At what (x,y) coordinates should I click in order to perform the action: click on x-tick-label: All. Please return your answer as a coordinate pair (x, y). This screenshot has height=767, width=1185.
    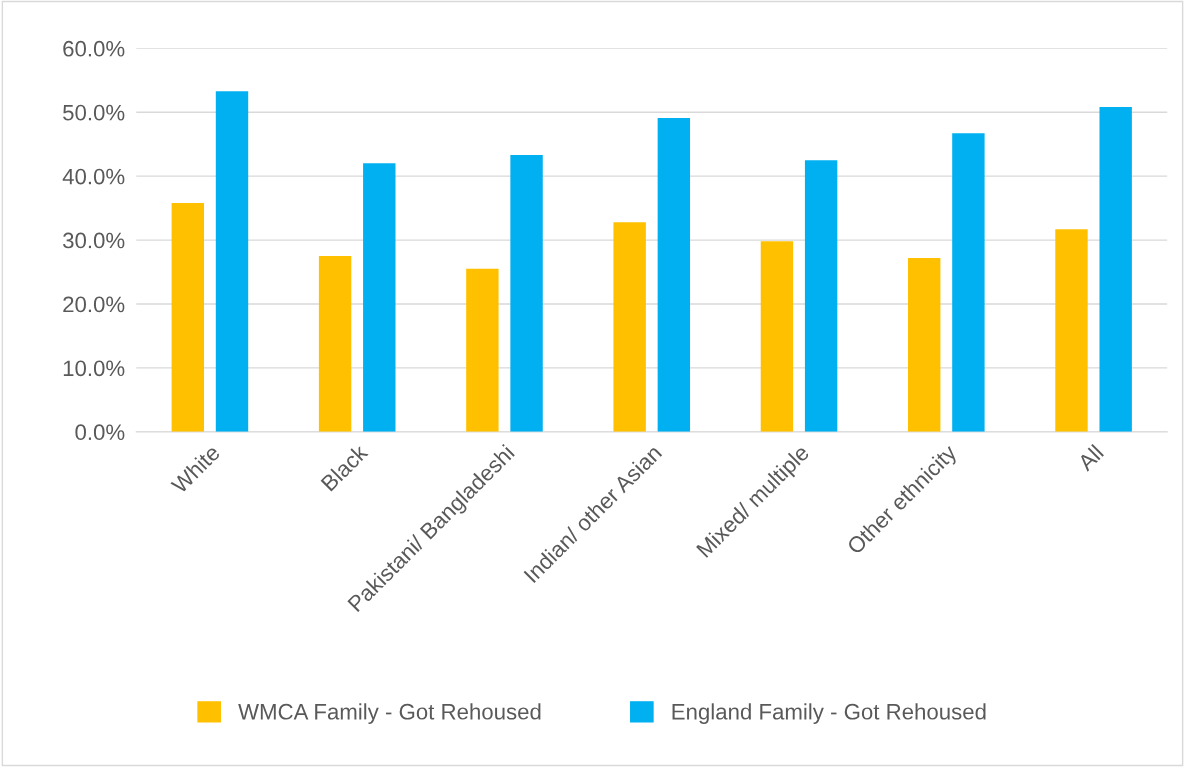
    Looking at the image, I should click on (1090, 457).